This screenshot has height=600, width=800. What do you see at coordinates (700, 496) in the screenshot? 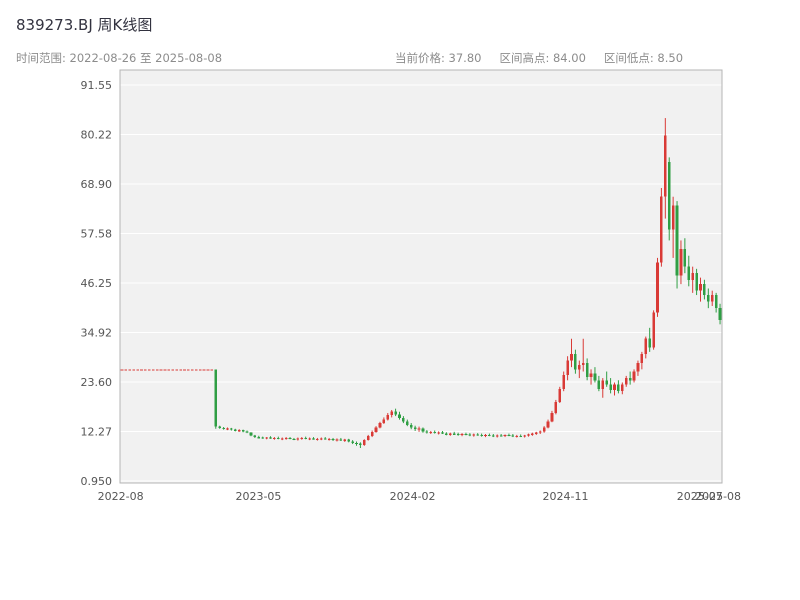
I see `svg-text: 2025-07` at bounding box center [700, 496].